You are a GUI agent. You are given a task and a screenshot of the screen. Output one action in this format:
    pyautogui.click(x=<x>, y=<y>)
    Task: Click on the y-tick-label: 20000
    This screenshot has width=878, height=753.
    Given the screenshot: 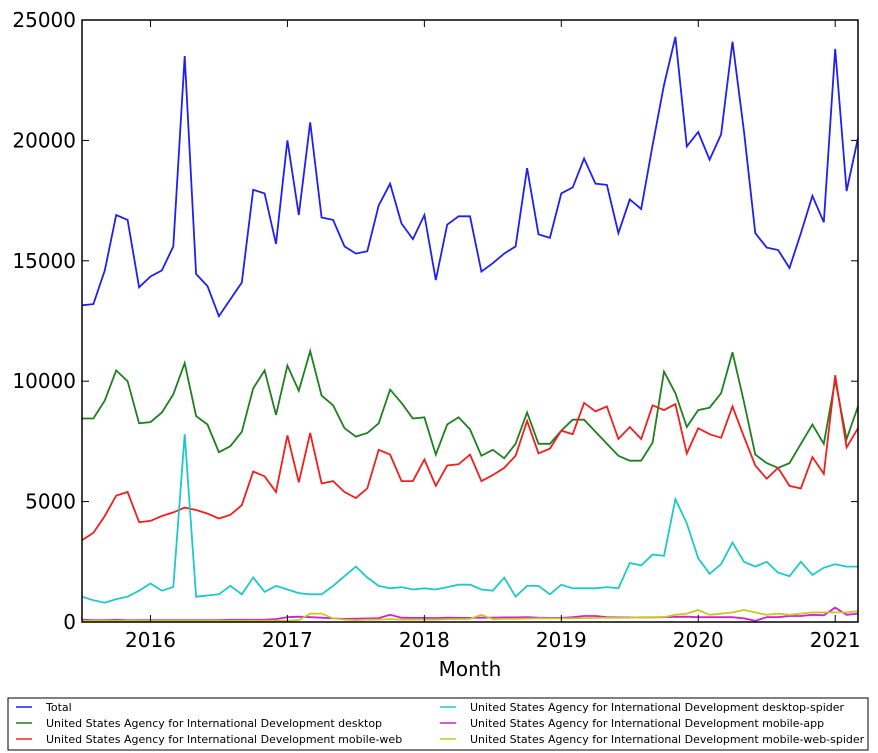 What is the action you would take?
    pyautogui.click(x=44, y=140)
    